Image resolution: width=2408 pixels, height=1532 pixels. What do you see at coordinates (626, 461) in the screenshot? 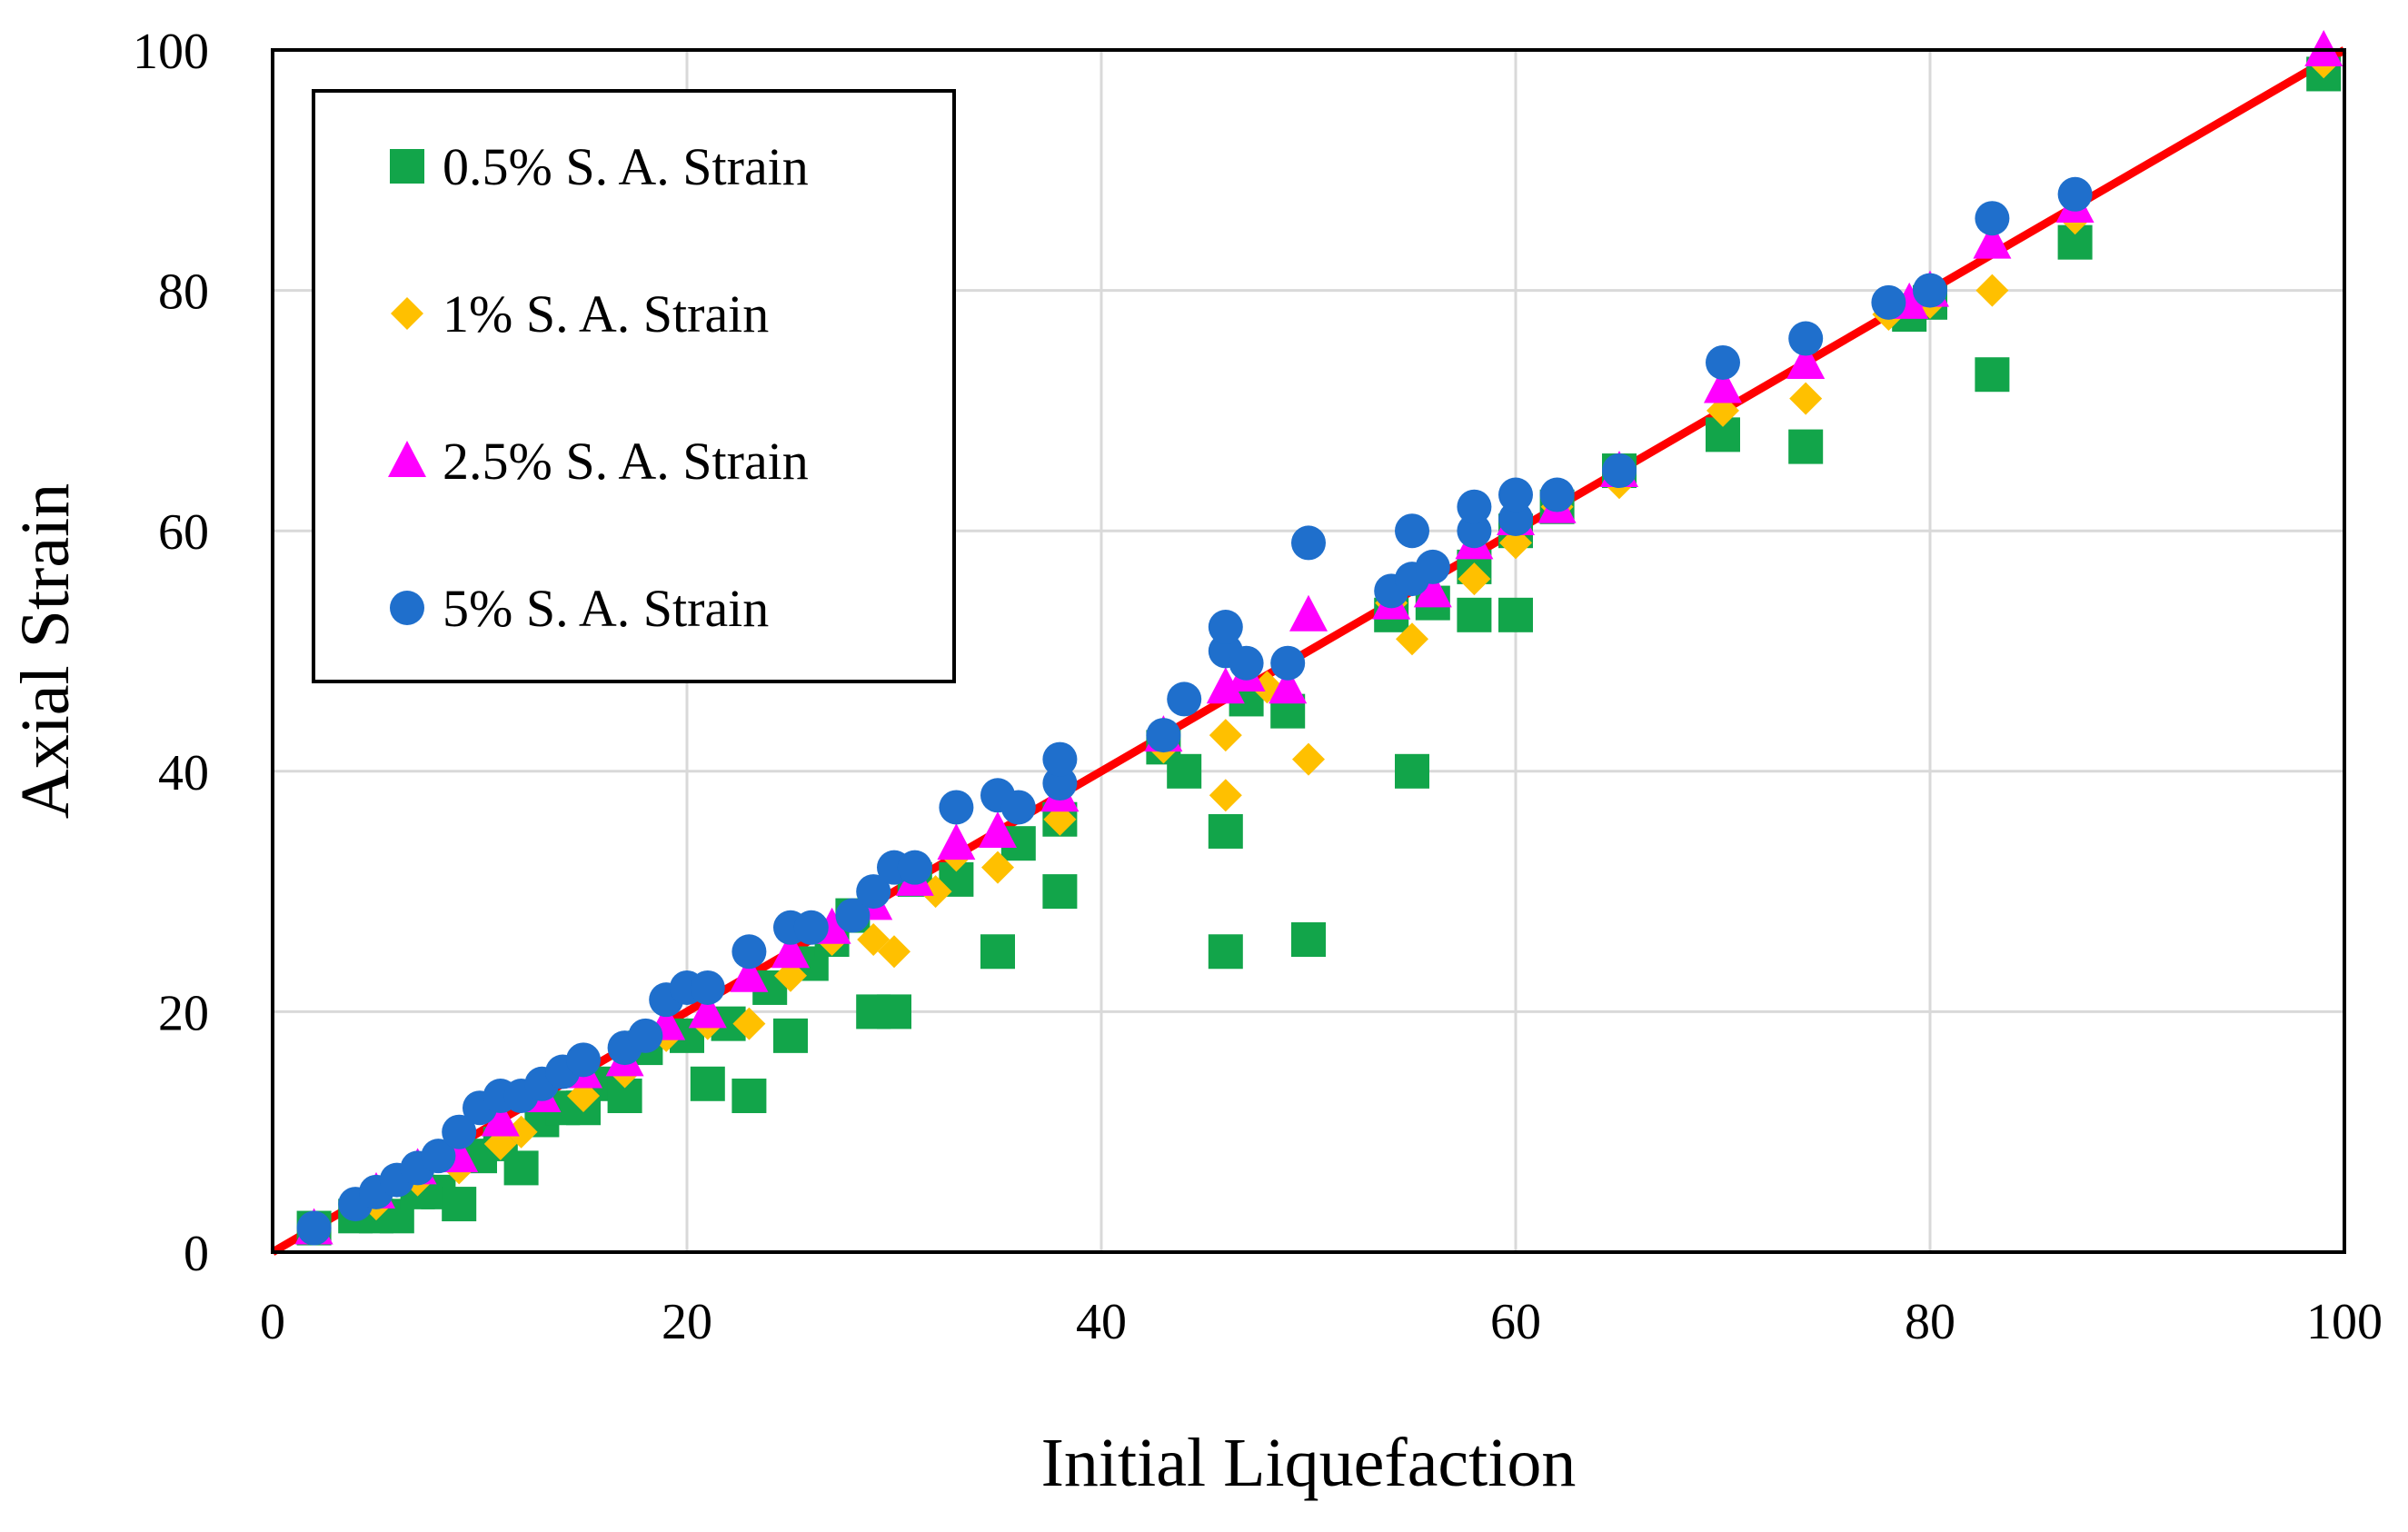
I see `legend-label: 2.5% S. A. Strain` at bounding box center [626, 461].